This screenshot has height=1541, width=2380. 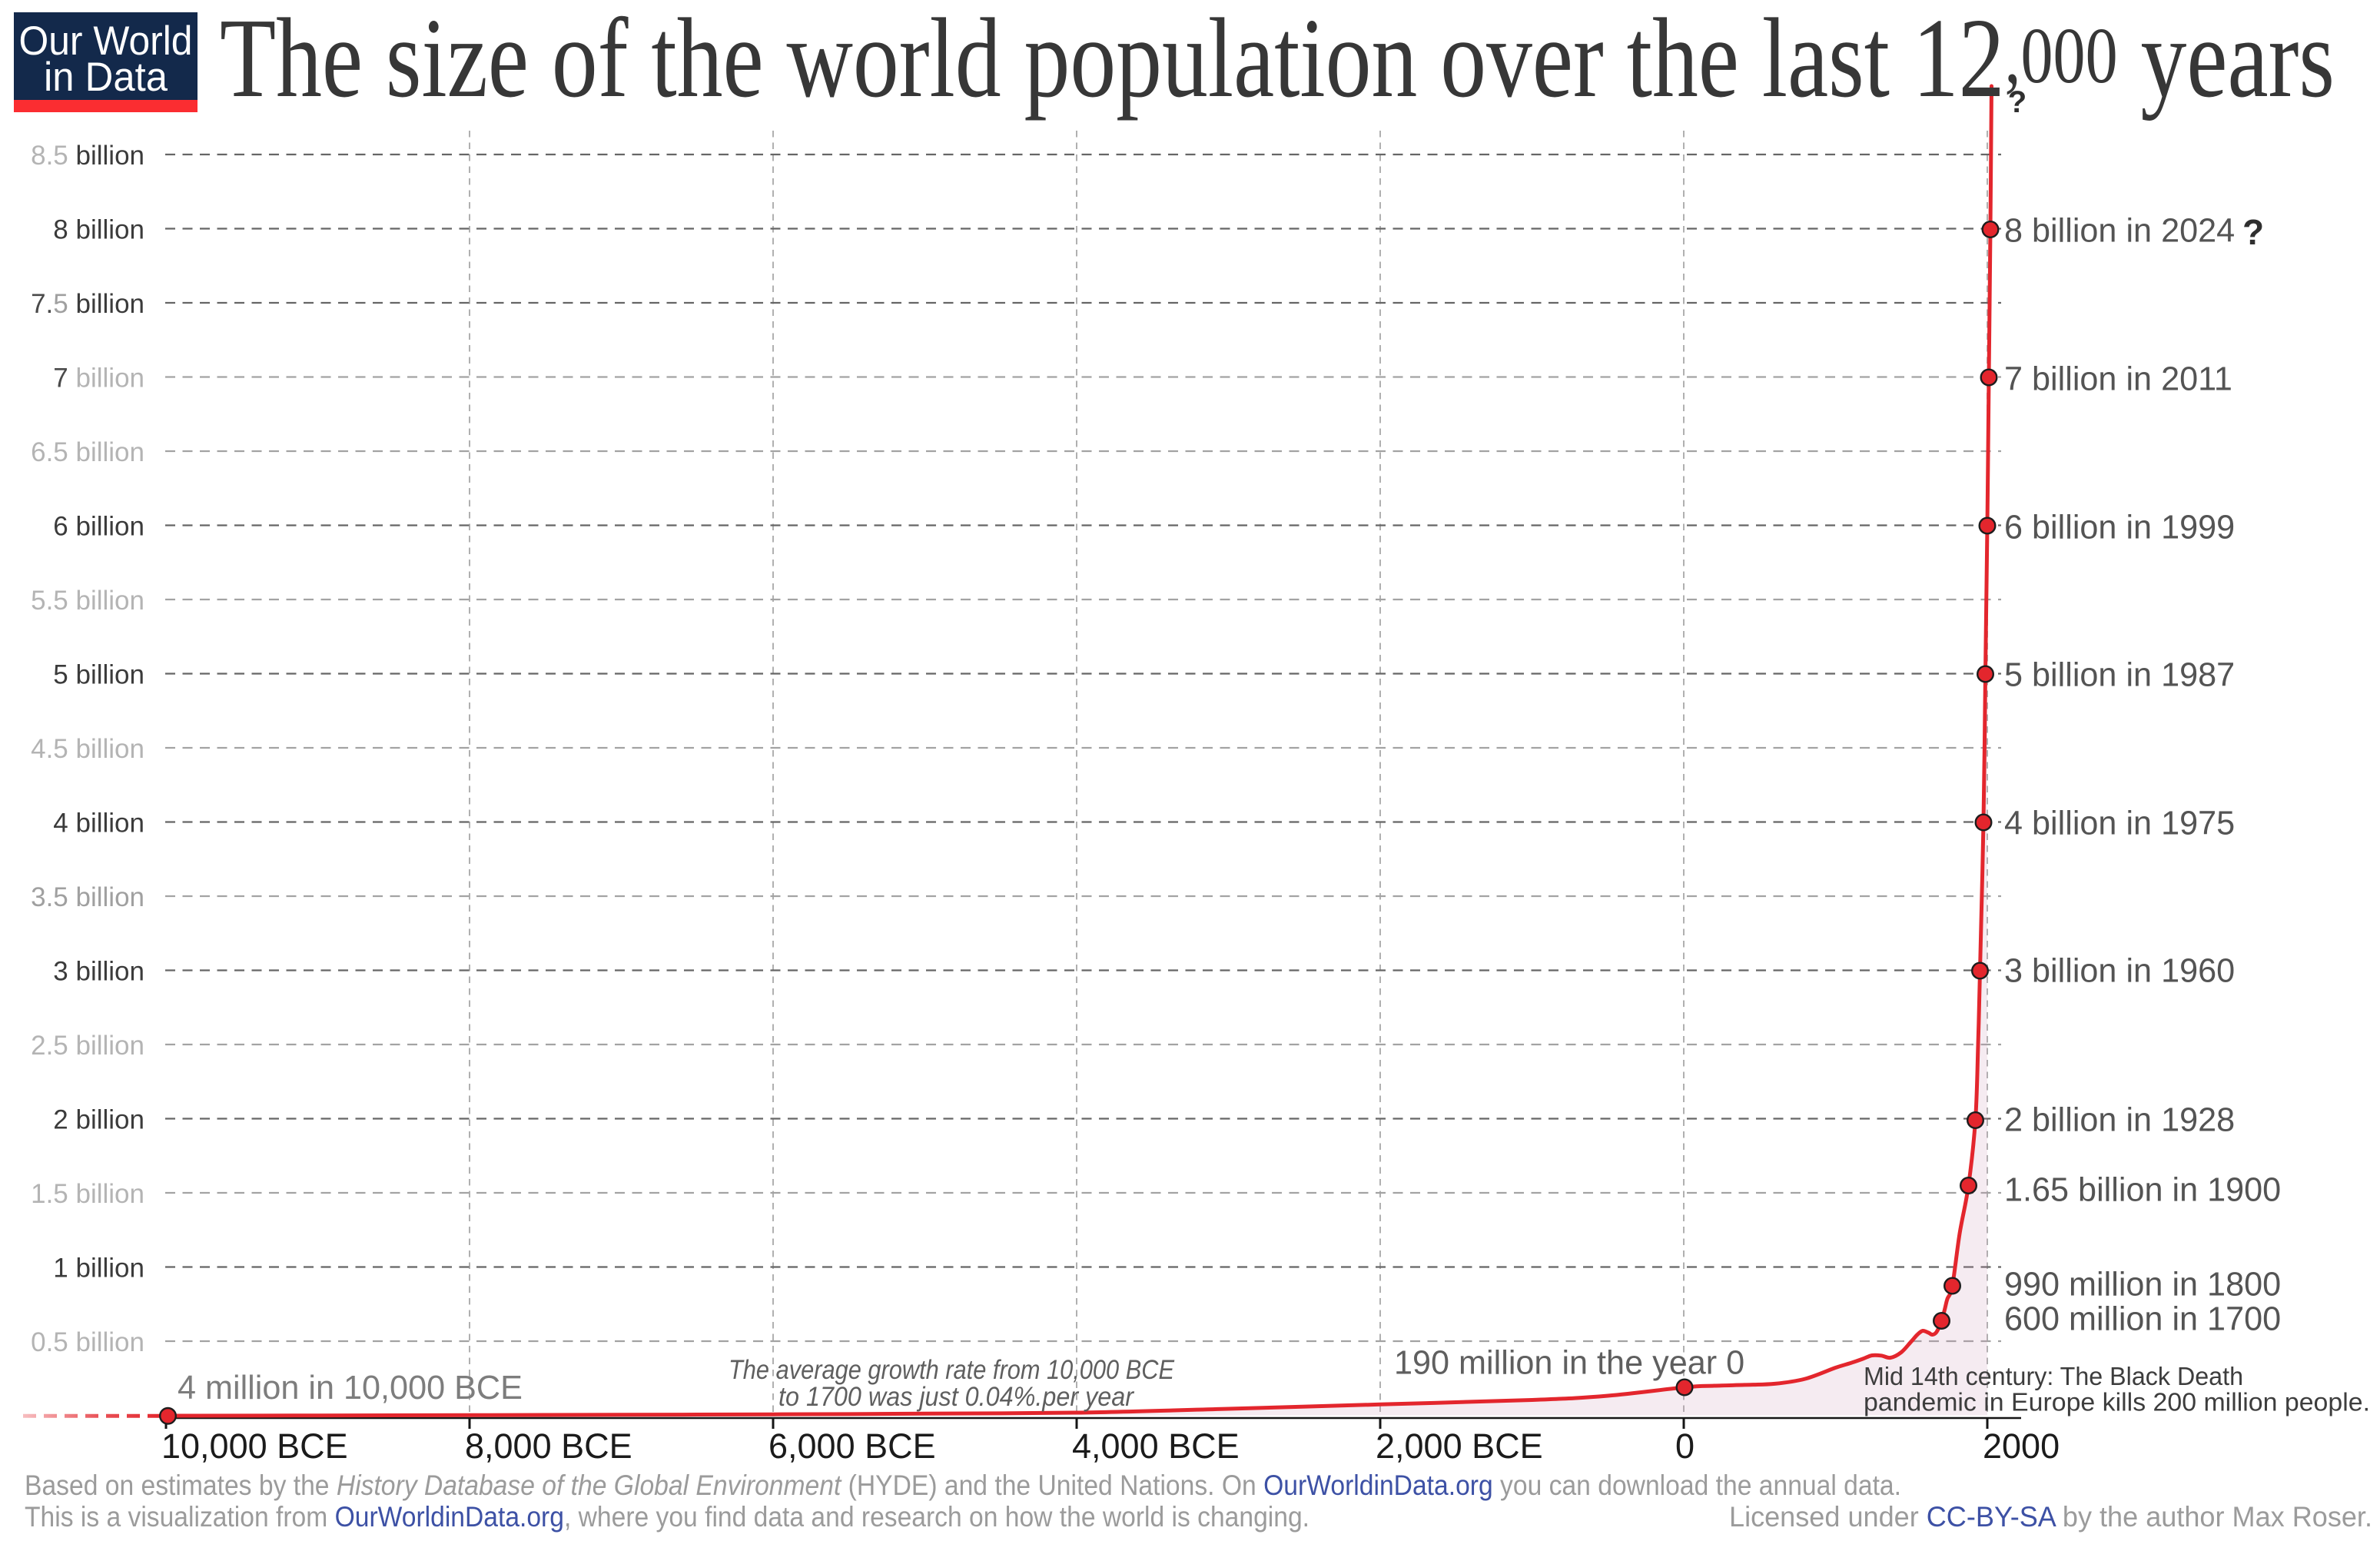 What do you see at coordinates (2021, 1446) in the screenshot?
I see `svg-text: 2000` at bounding box center [2021, 1446].